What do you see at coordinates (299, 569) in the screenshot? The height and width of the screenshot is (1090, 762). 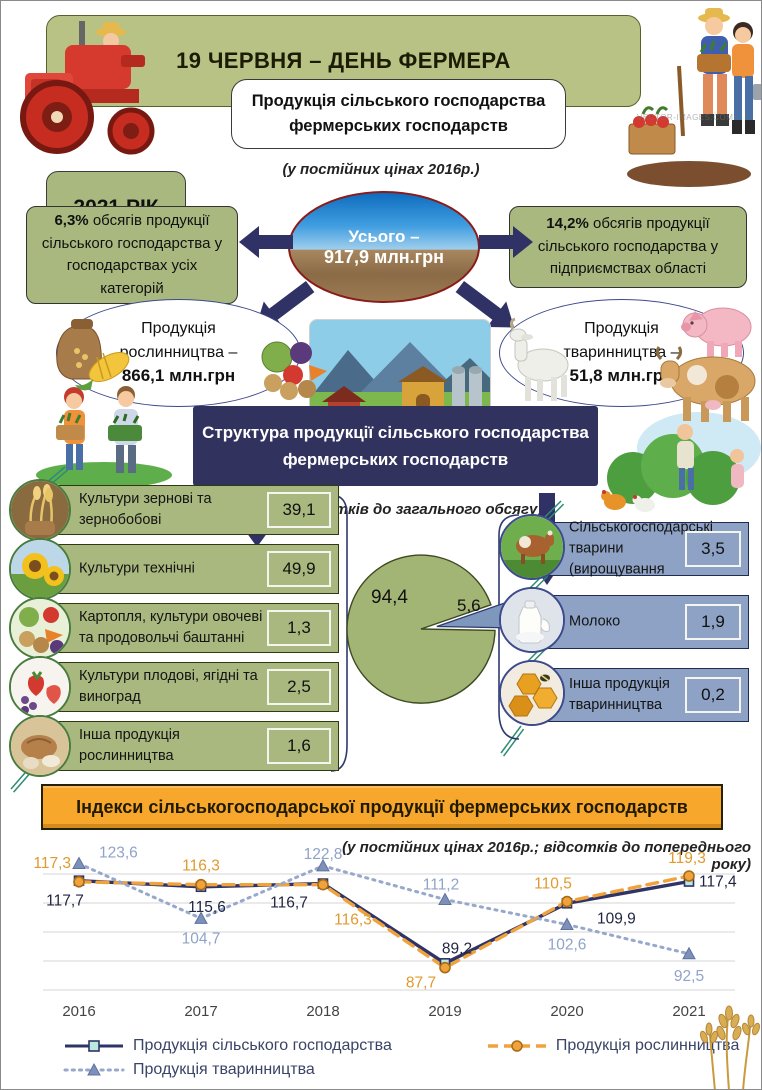 I see `crop-item-value: 49,9` at bounding box center [299, 569].